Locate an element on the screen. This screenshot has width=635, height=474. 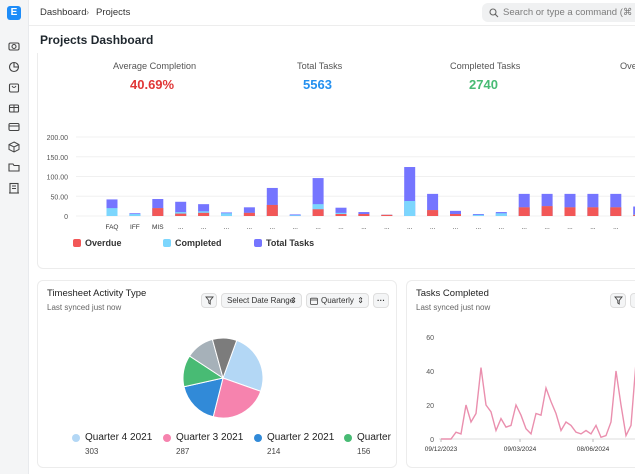
shopping-bag-icon is located at coordinates (14, 87).